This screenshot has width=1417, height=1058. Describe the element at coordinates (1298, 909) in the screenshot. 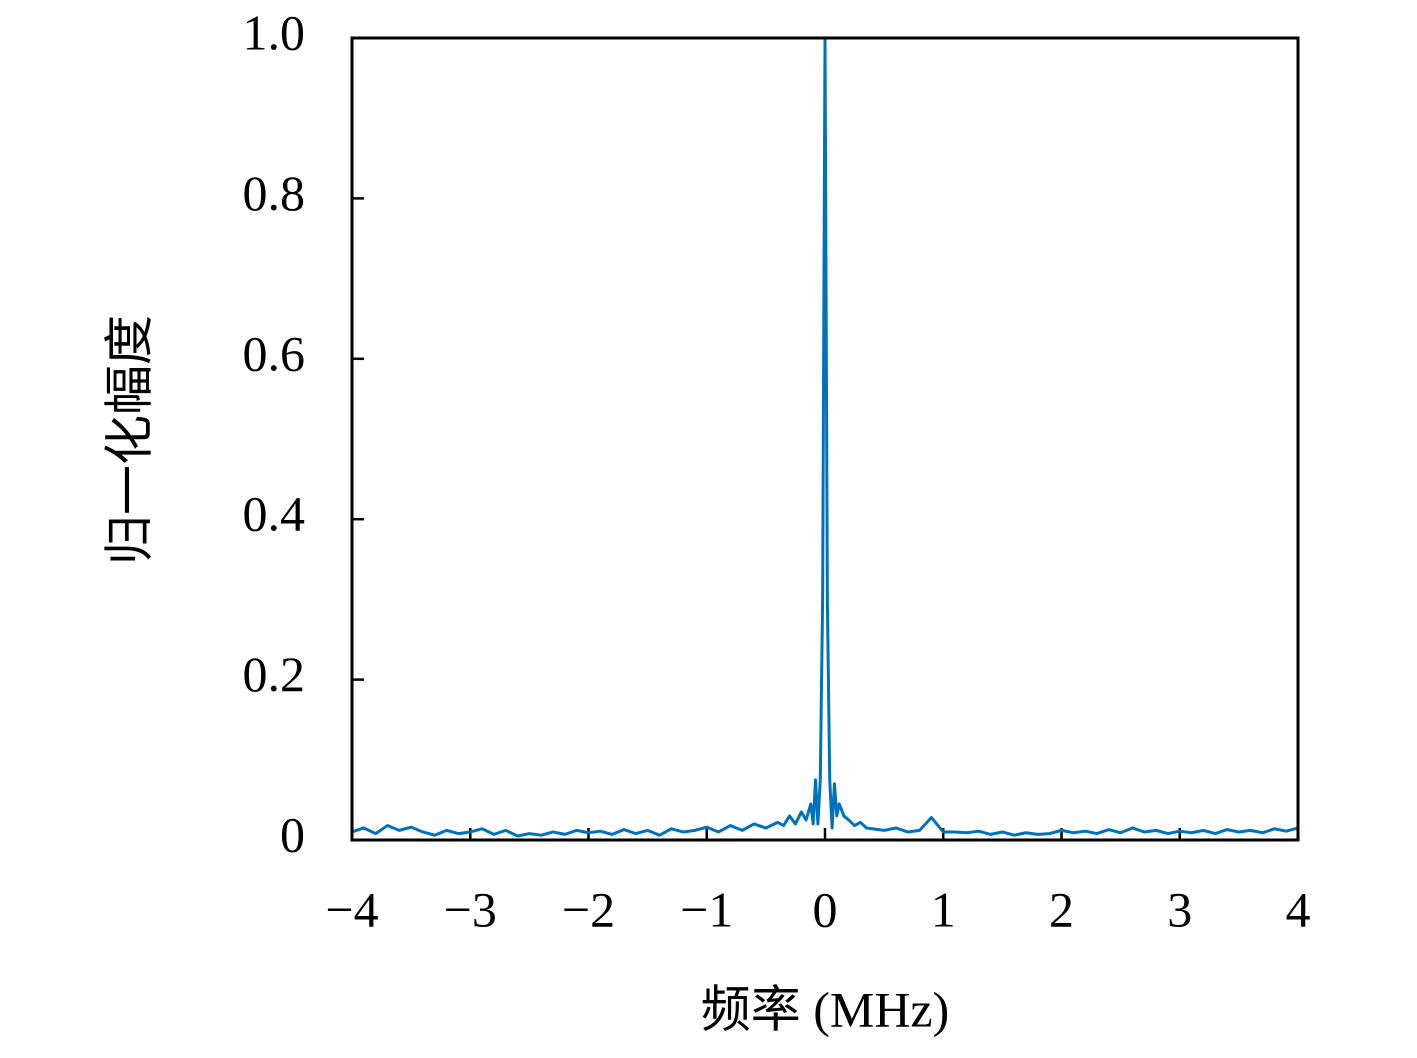

I see `x-tick-label: 4` at that location.